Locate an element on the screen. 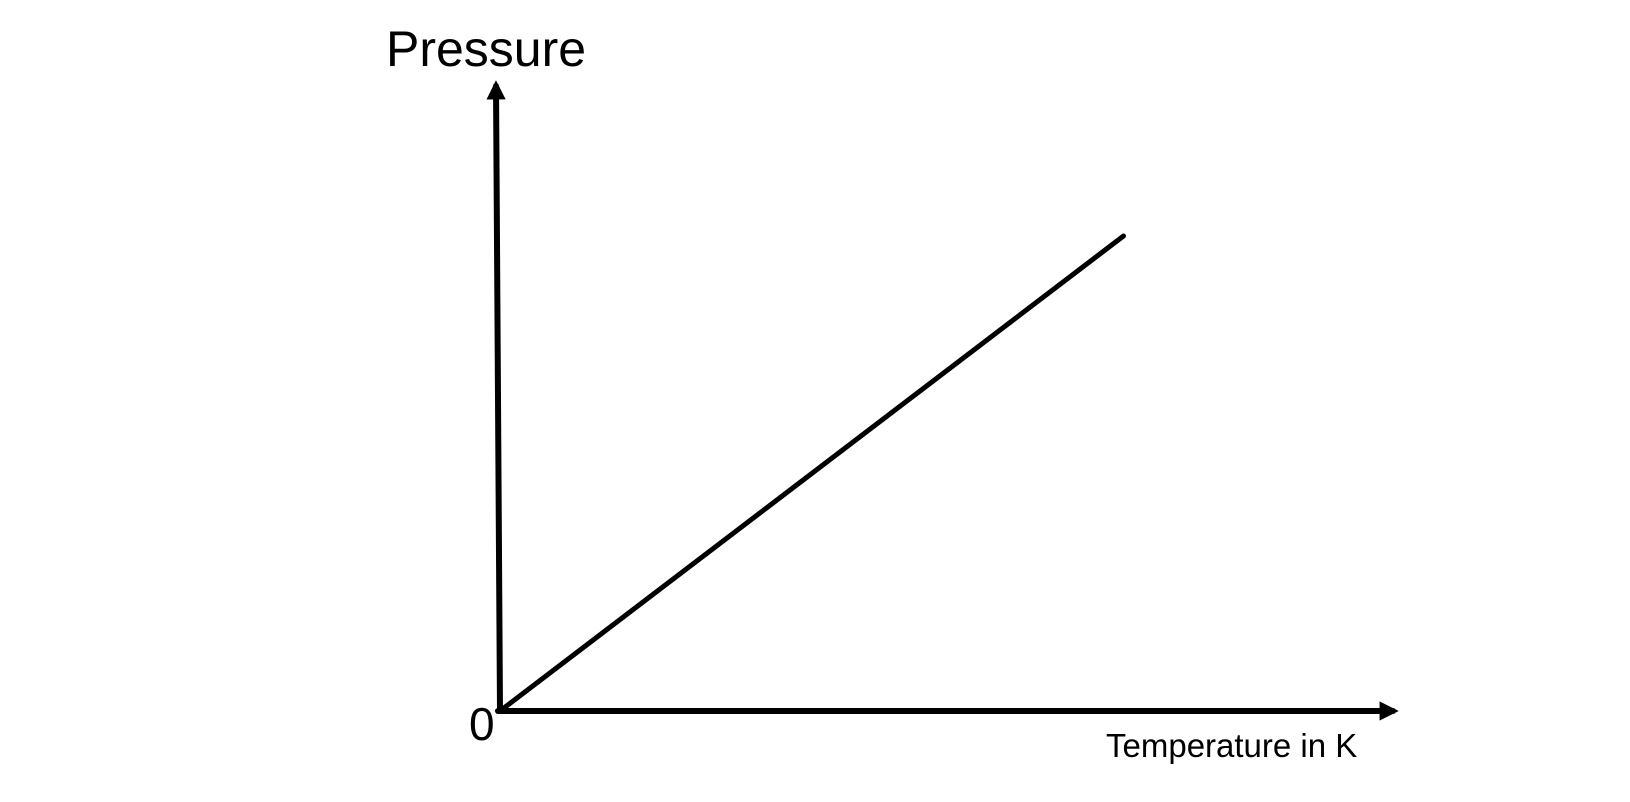  origin-label: 0 is located at coordinates (482, 724).